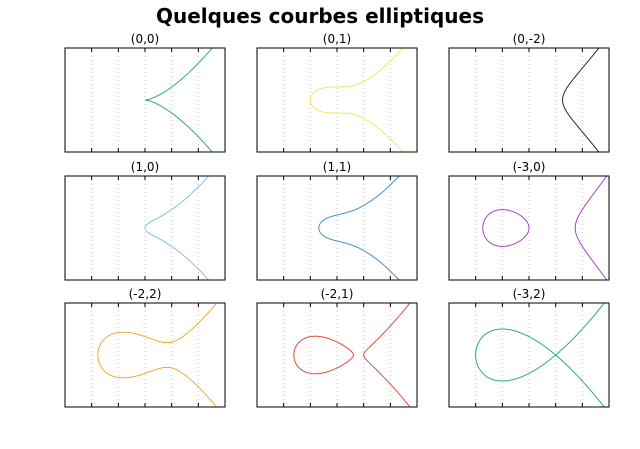 The image size is (640, 449). What do you see at coordinates (529, 167) in the screenshot?
I see `subplot-title: (-3,0)` at bounding box center [529, 167].